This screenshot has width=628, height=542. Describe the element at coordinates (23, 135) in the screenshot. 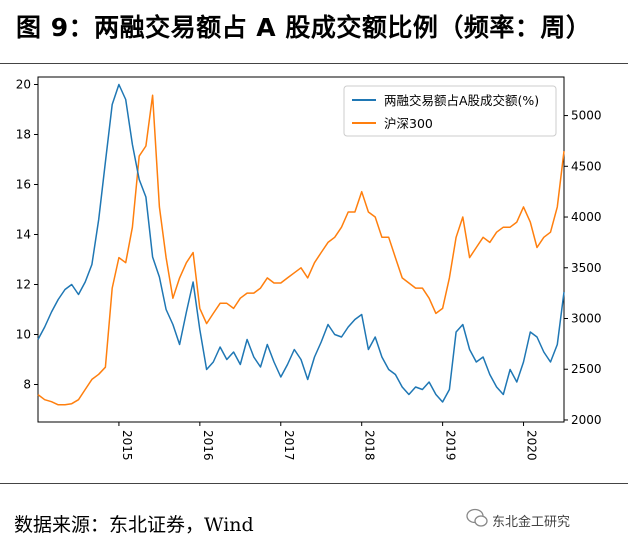

I see `left-tick-label: 18` at that location.